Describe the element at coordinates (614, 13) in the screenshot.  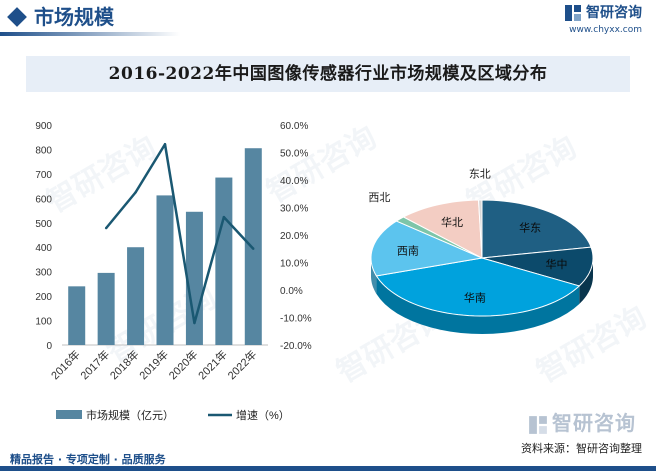
I see `brand-name: 智研咨询` at that location.